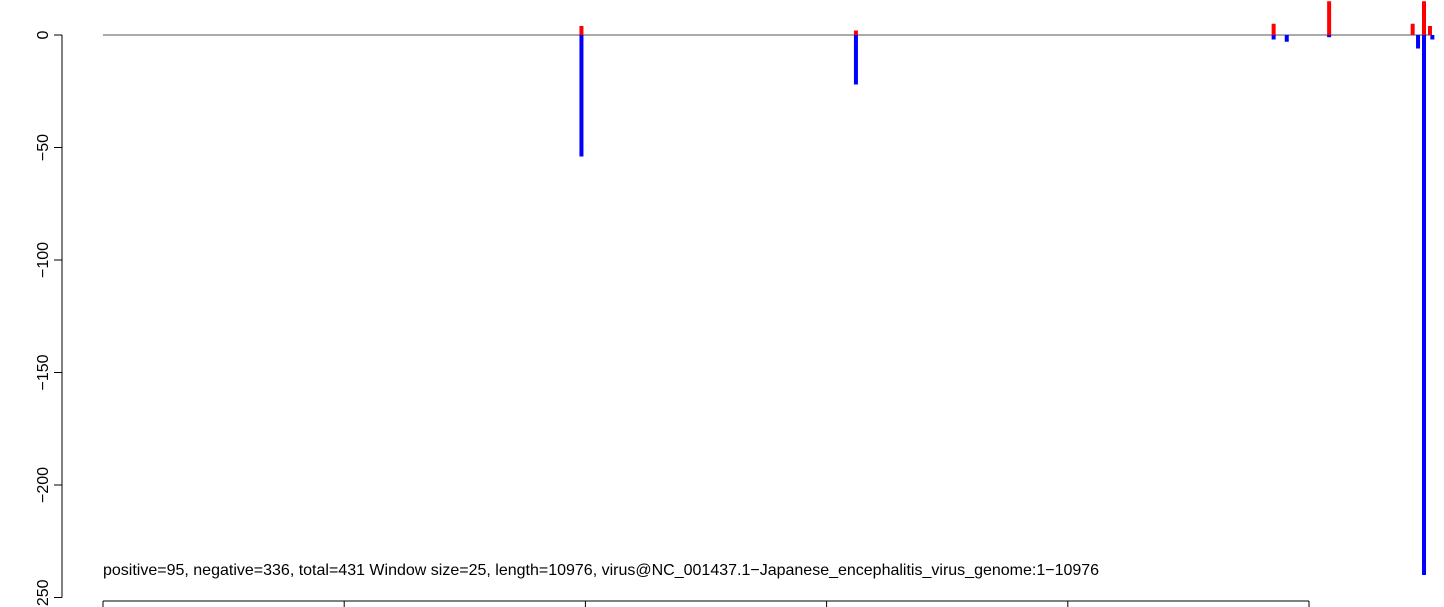  Describe the element at coordinates (706, 603) in the screenshot. I see `x-axis` at that location.